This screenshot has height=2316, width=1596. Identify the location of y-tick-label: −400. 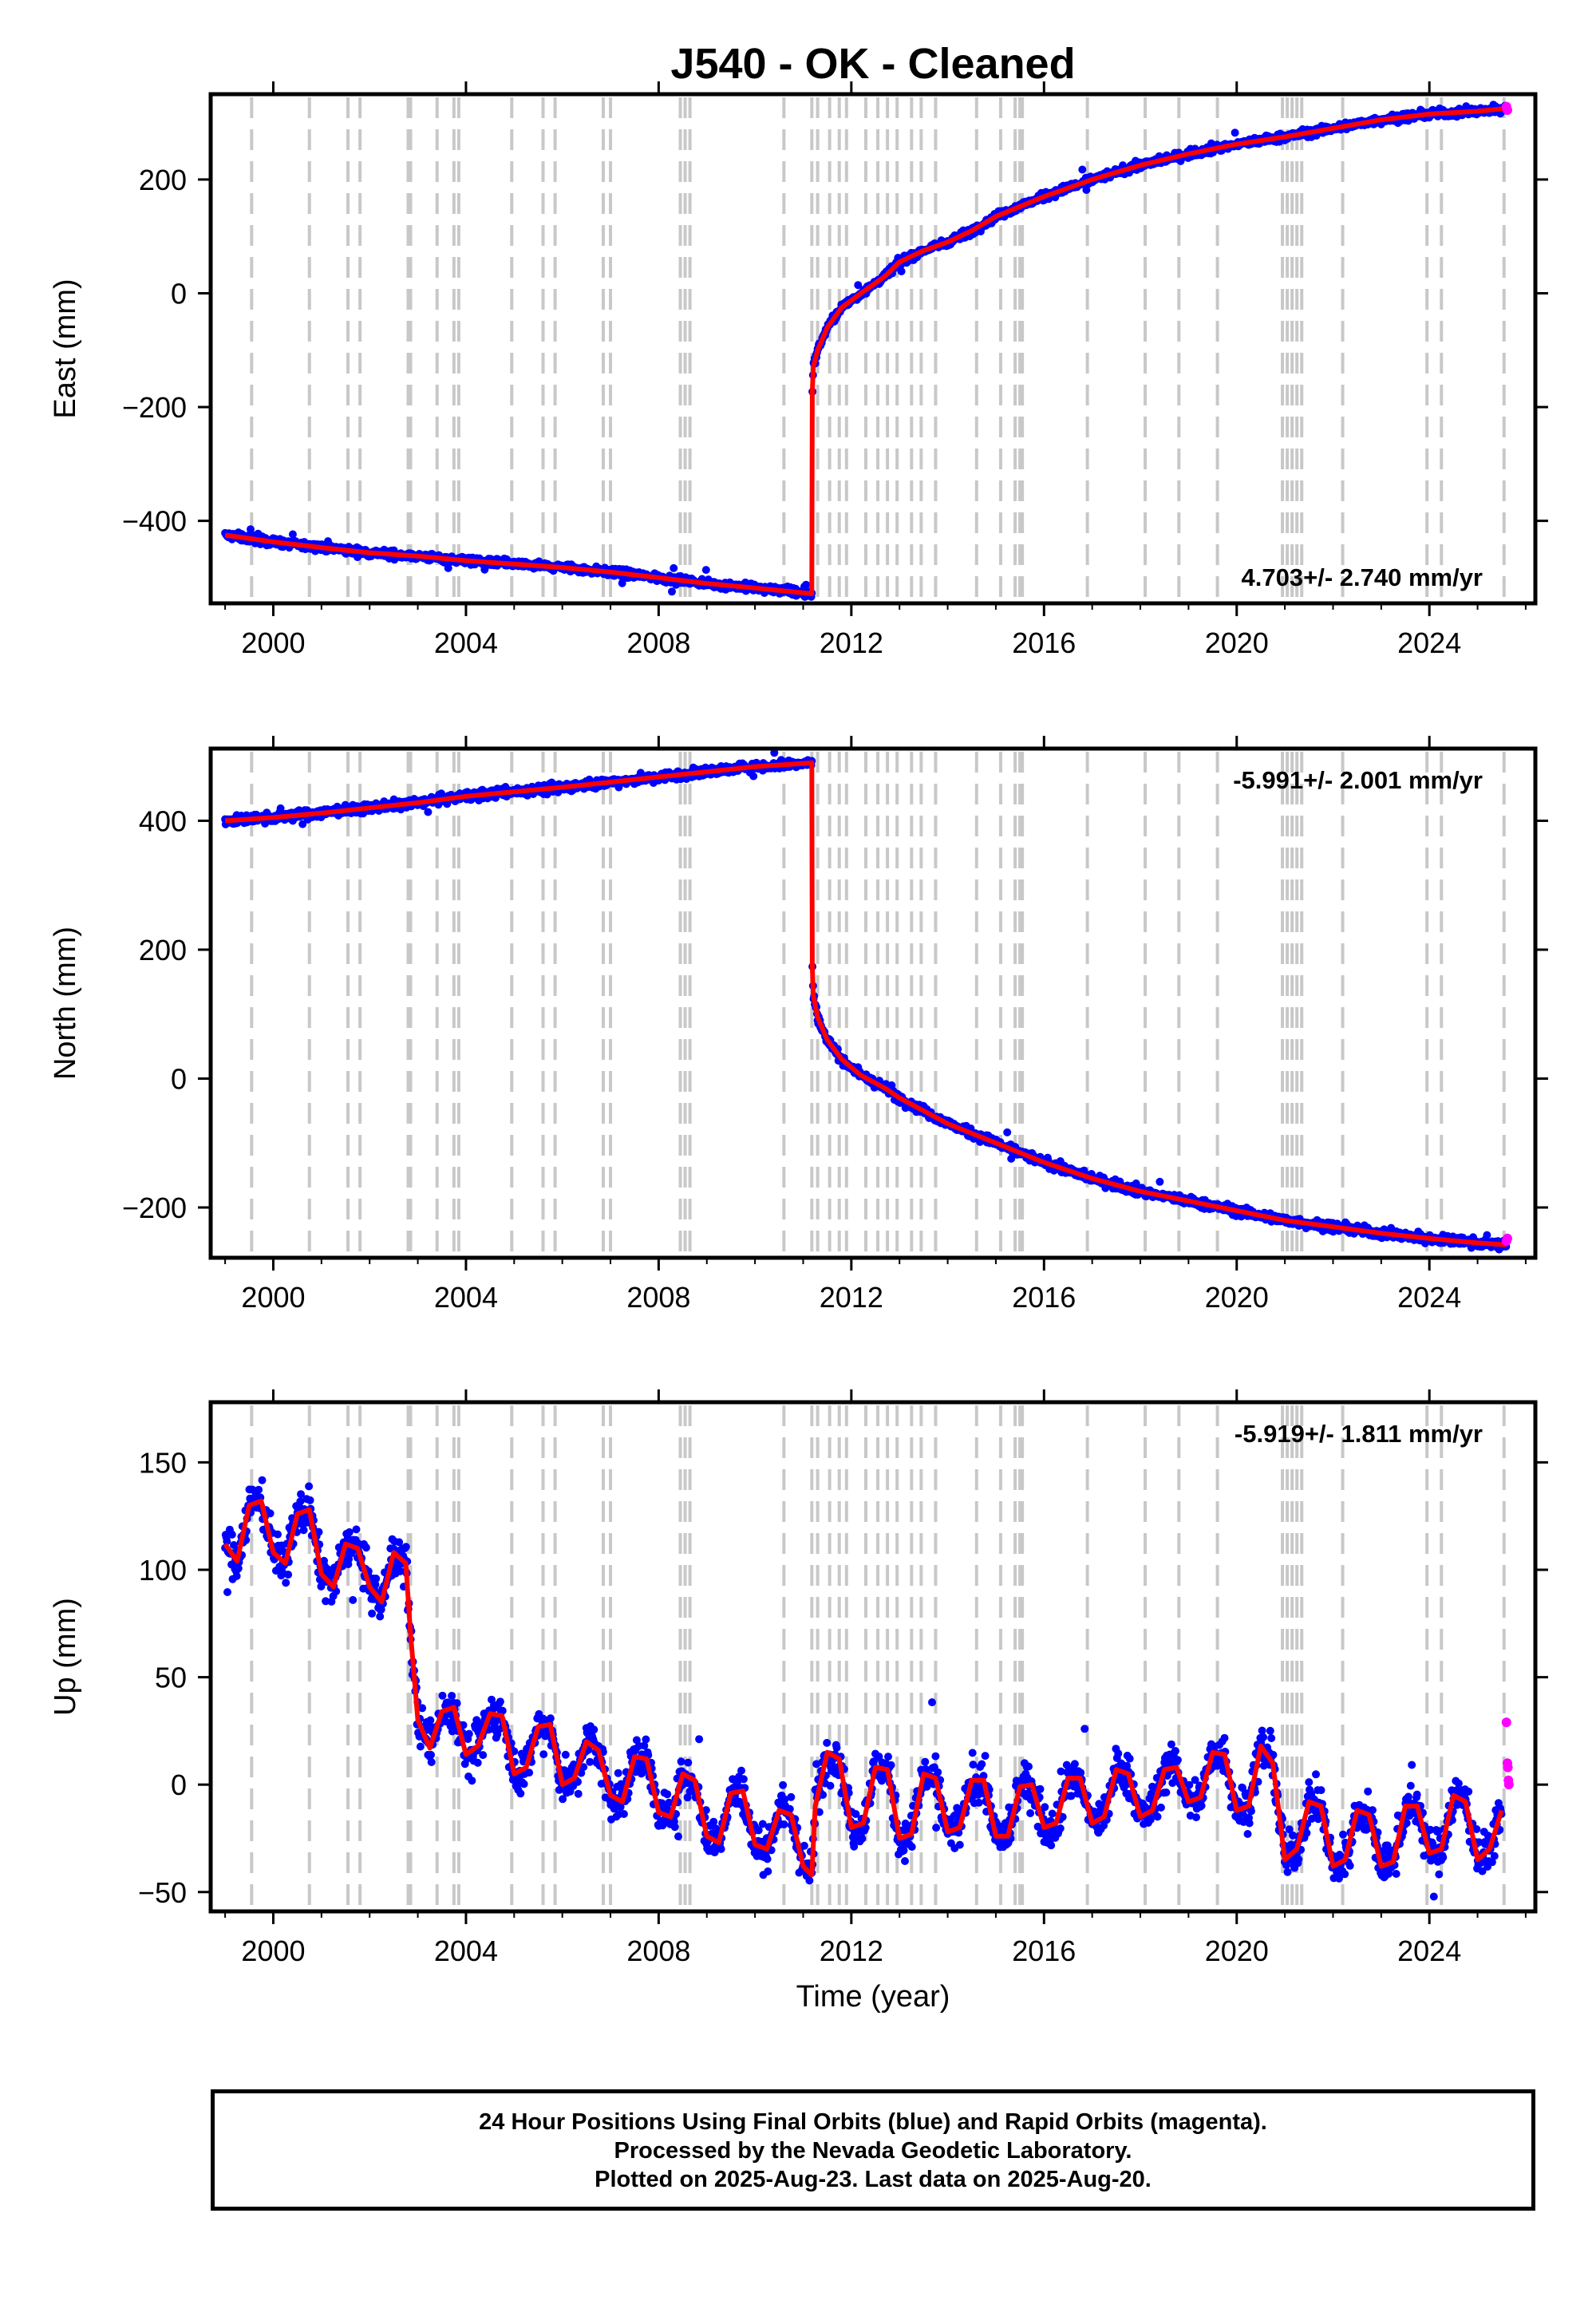
(154, 521).